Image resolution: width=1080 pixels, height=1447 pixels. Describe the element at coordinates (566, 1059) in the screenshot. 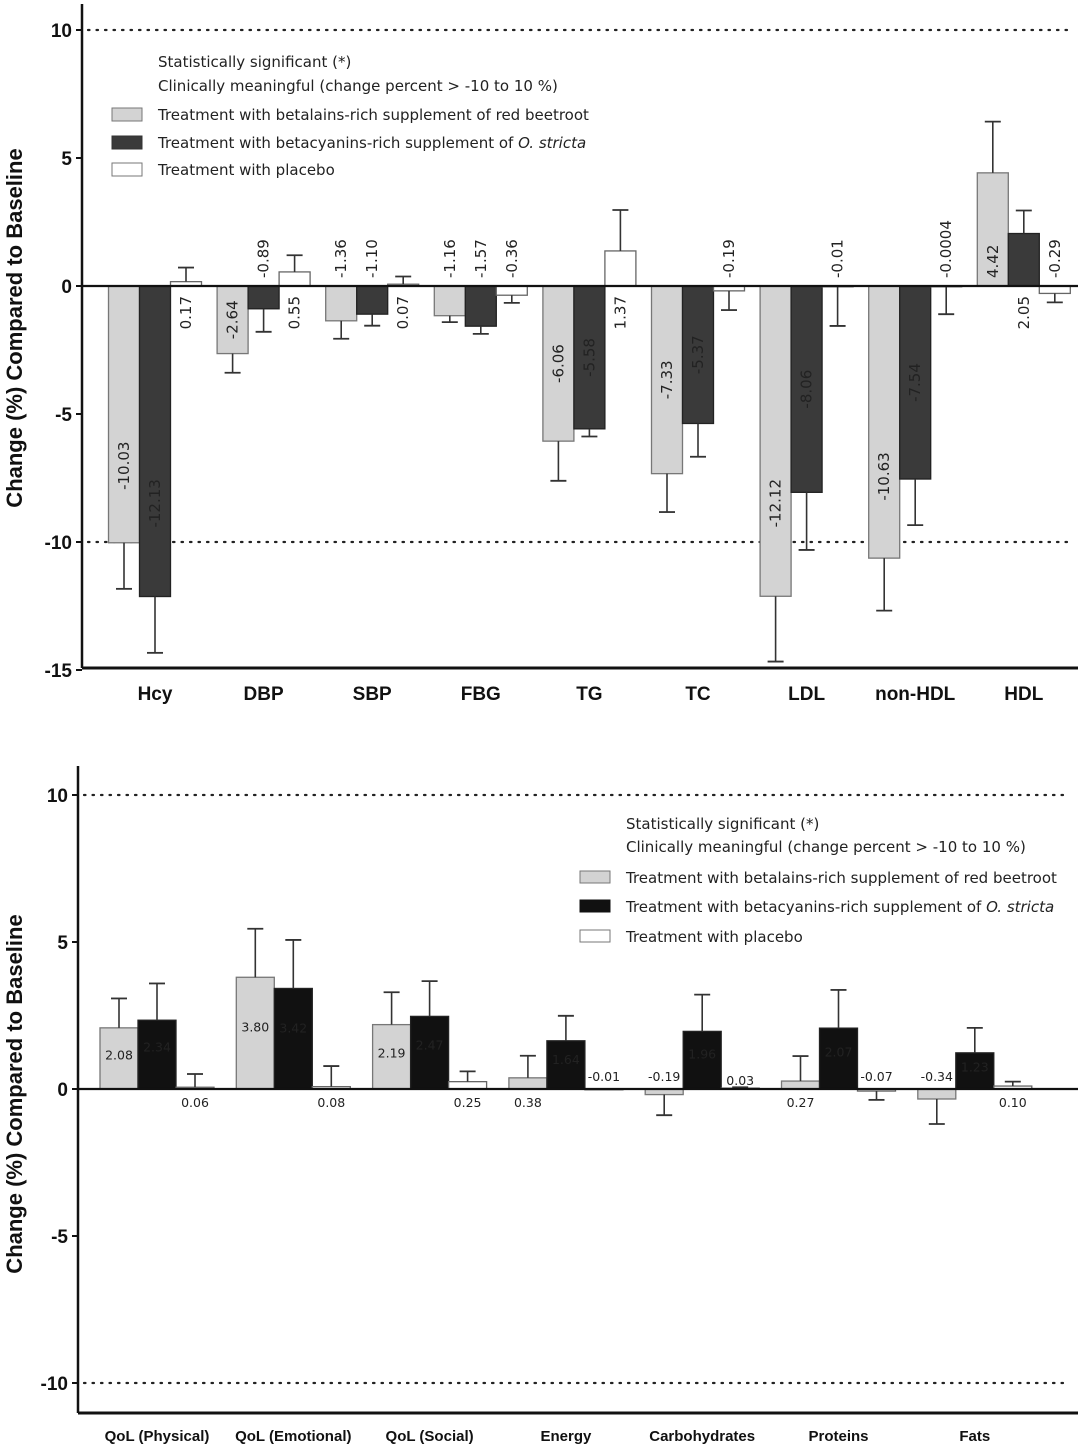

I see `data-label: 1.64` at that location.